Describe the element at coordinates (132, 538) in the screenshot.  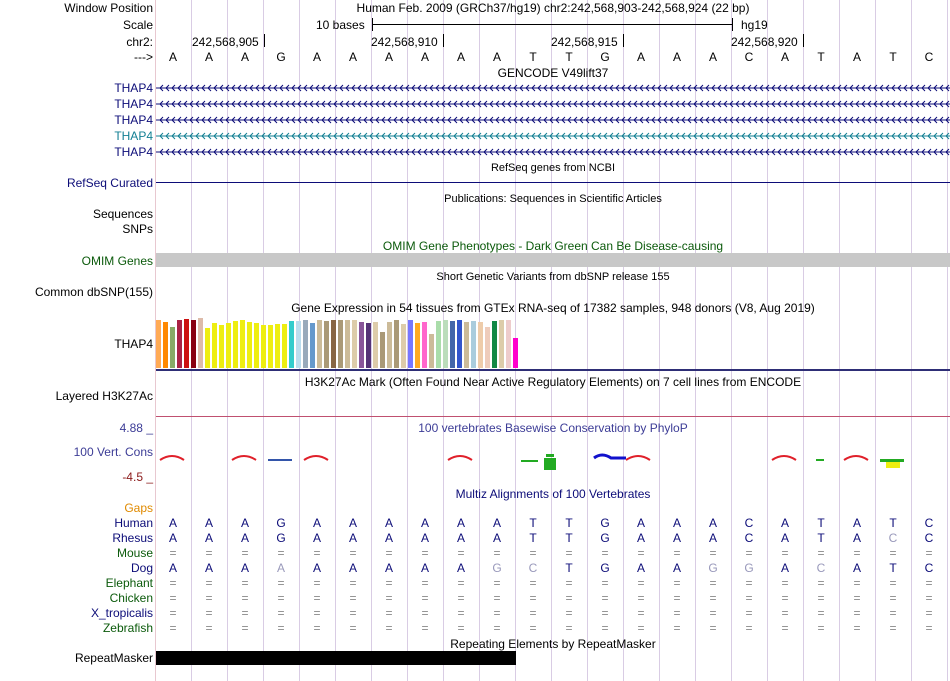
I see `species-label: Rhesus` at that location.